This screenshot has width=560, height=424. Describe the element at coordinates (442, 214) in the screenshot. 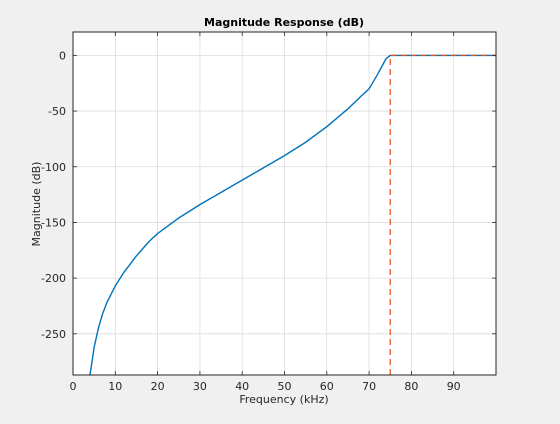

I see `mask-dashed-line` at that location.